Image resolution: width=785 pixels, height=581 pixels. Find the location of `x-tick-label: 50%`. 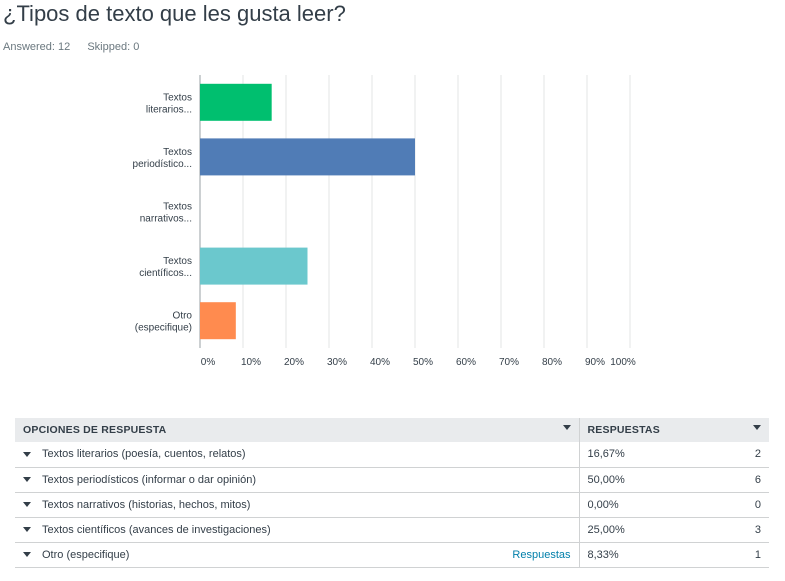

x-tick-label: 50% is located at coordinates (423, 362).